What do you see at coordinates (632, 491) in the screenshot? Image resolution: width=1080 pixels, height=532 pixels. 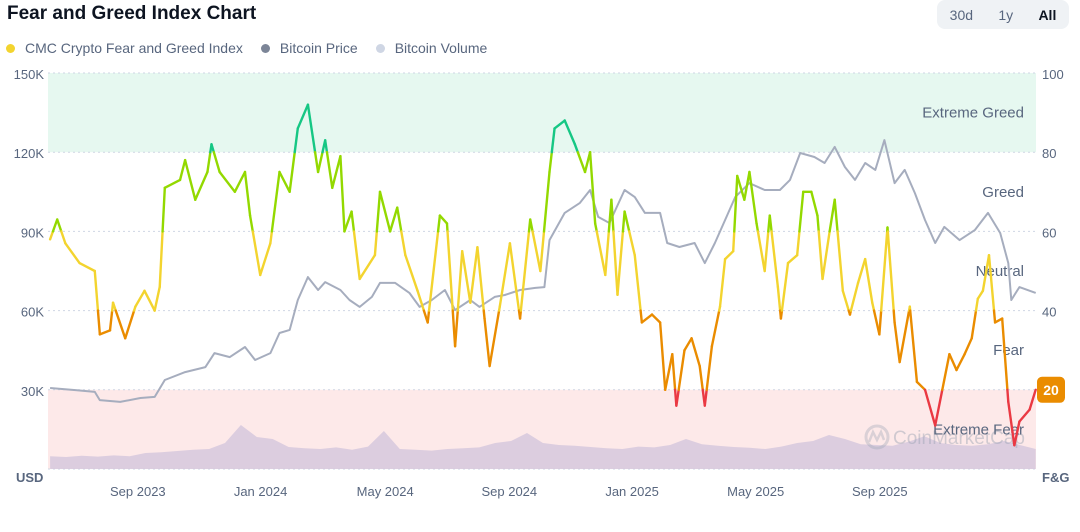 I see `x-axis-tick-label: Jan 2025` at bounding box center [632, 491].